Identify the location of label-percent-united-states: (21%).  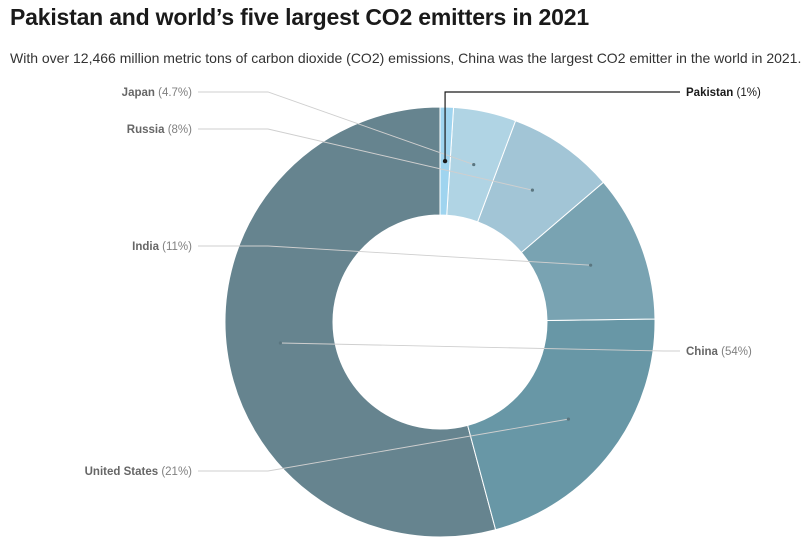
(175, 472).